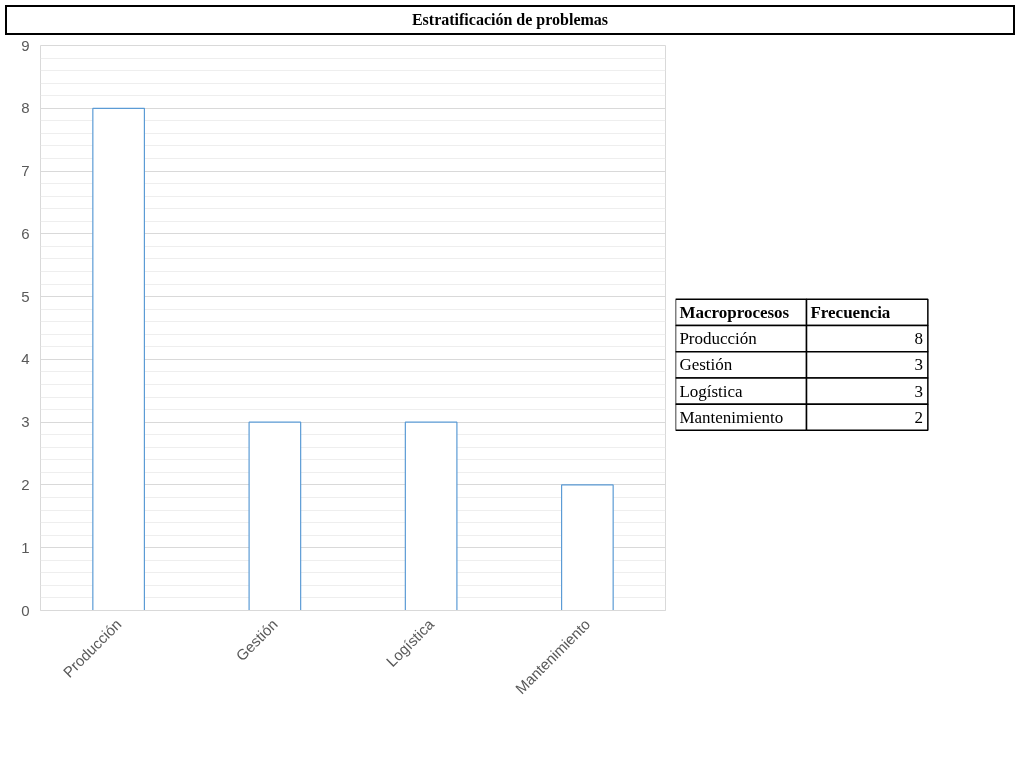  Describe the element at coordinates (706, 365) in the screenshot. I see `category-label: Gestión` at that location.